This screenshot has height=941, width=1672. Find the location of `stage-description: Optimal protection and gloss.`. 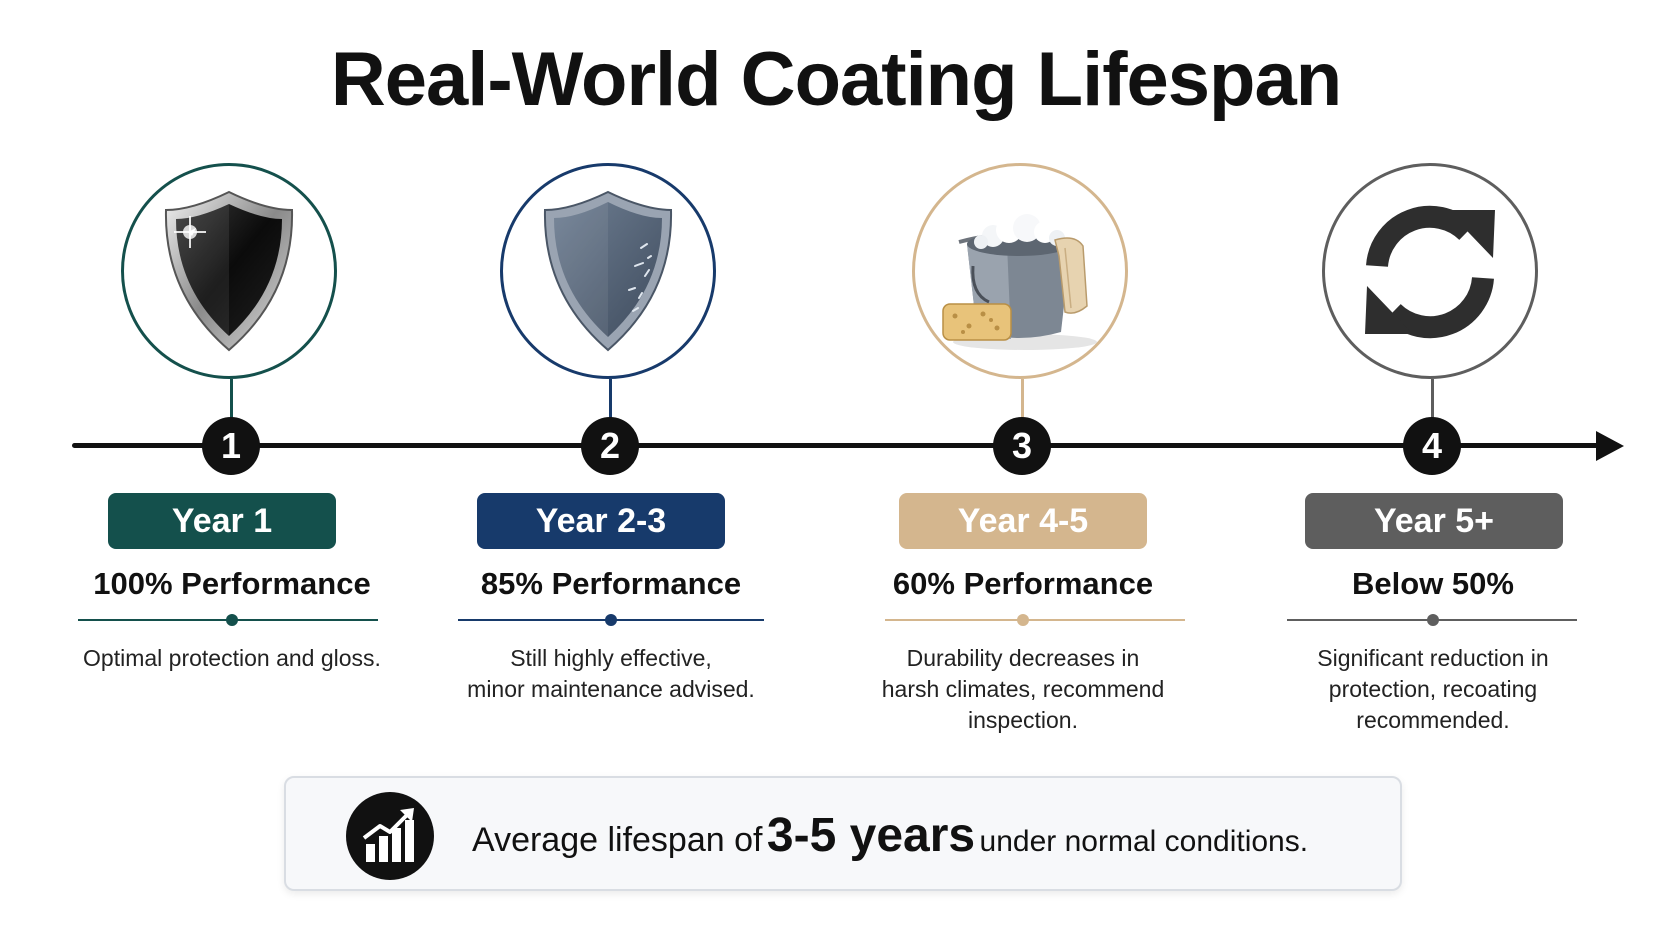

stage-description: Optimal protection and gloss. is located at coordinates (232, 658).